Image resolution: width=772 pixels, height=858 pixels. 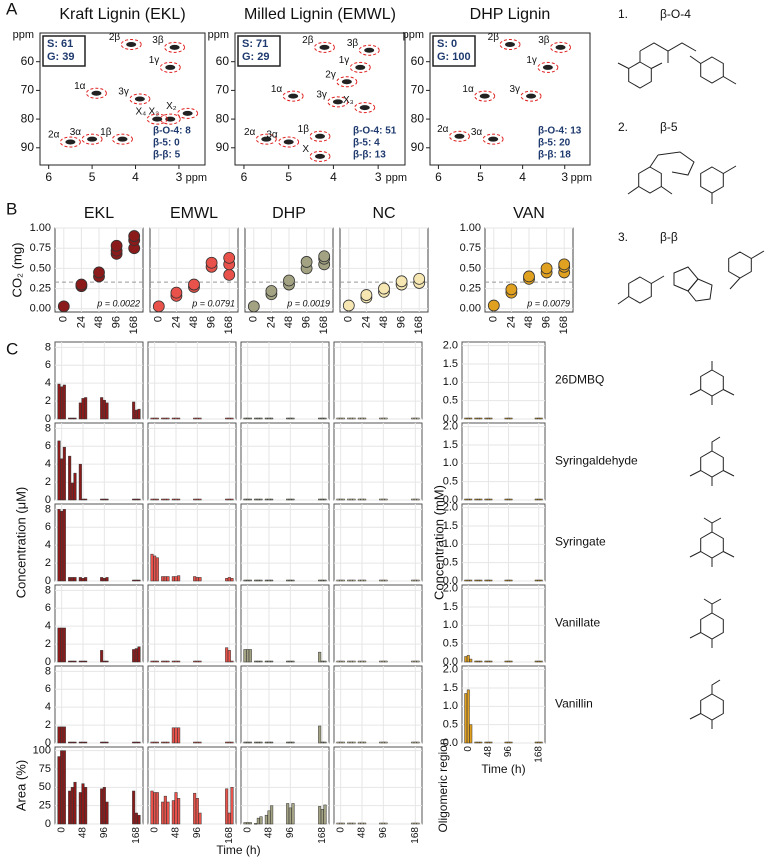 I want to click on x-tick-label: 3, so click(x=378, y=177).